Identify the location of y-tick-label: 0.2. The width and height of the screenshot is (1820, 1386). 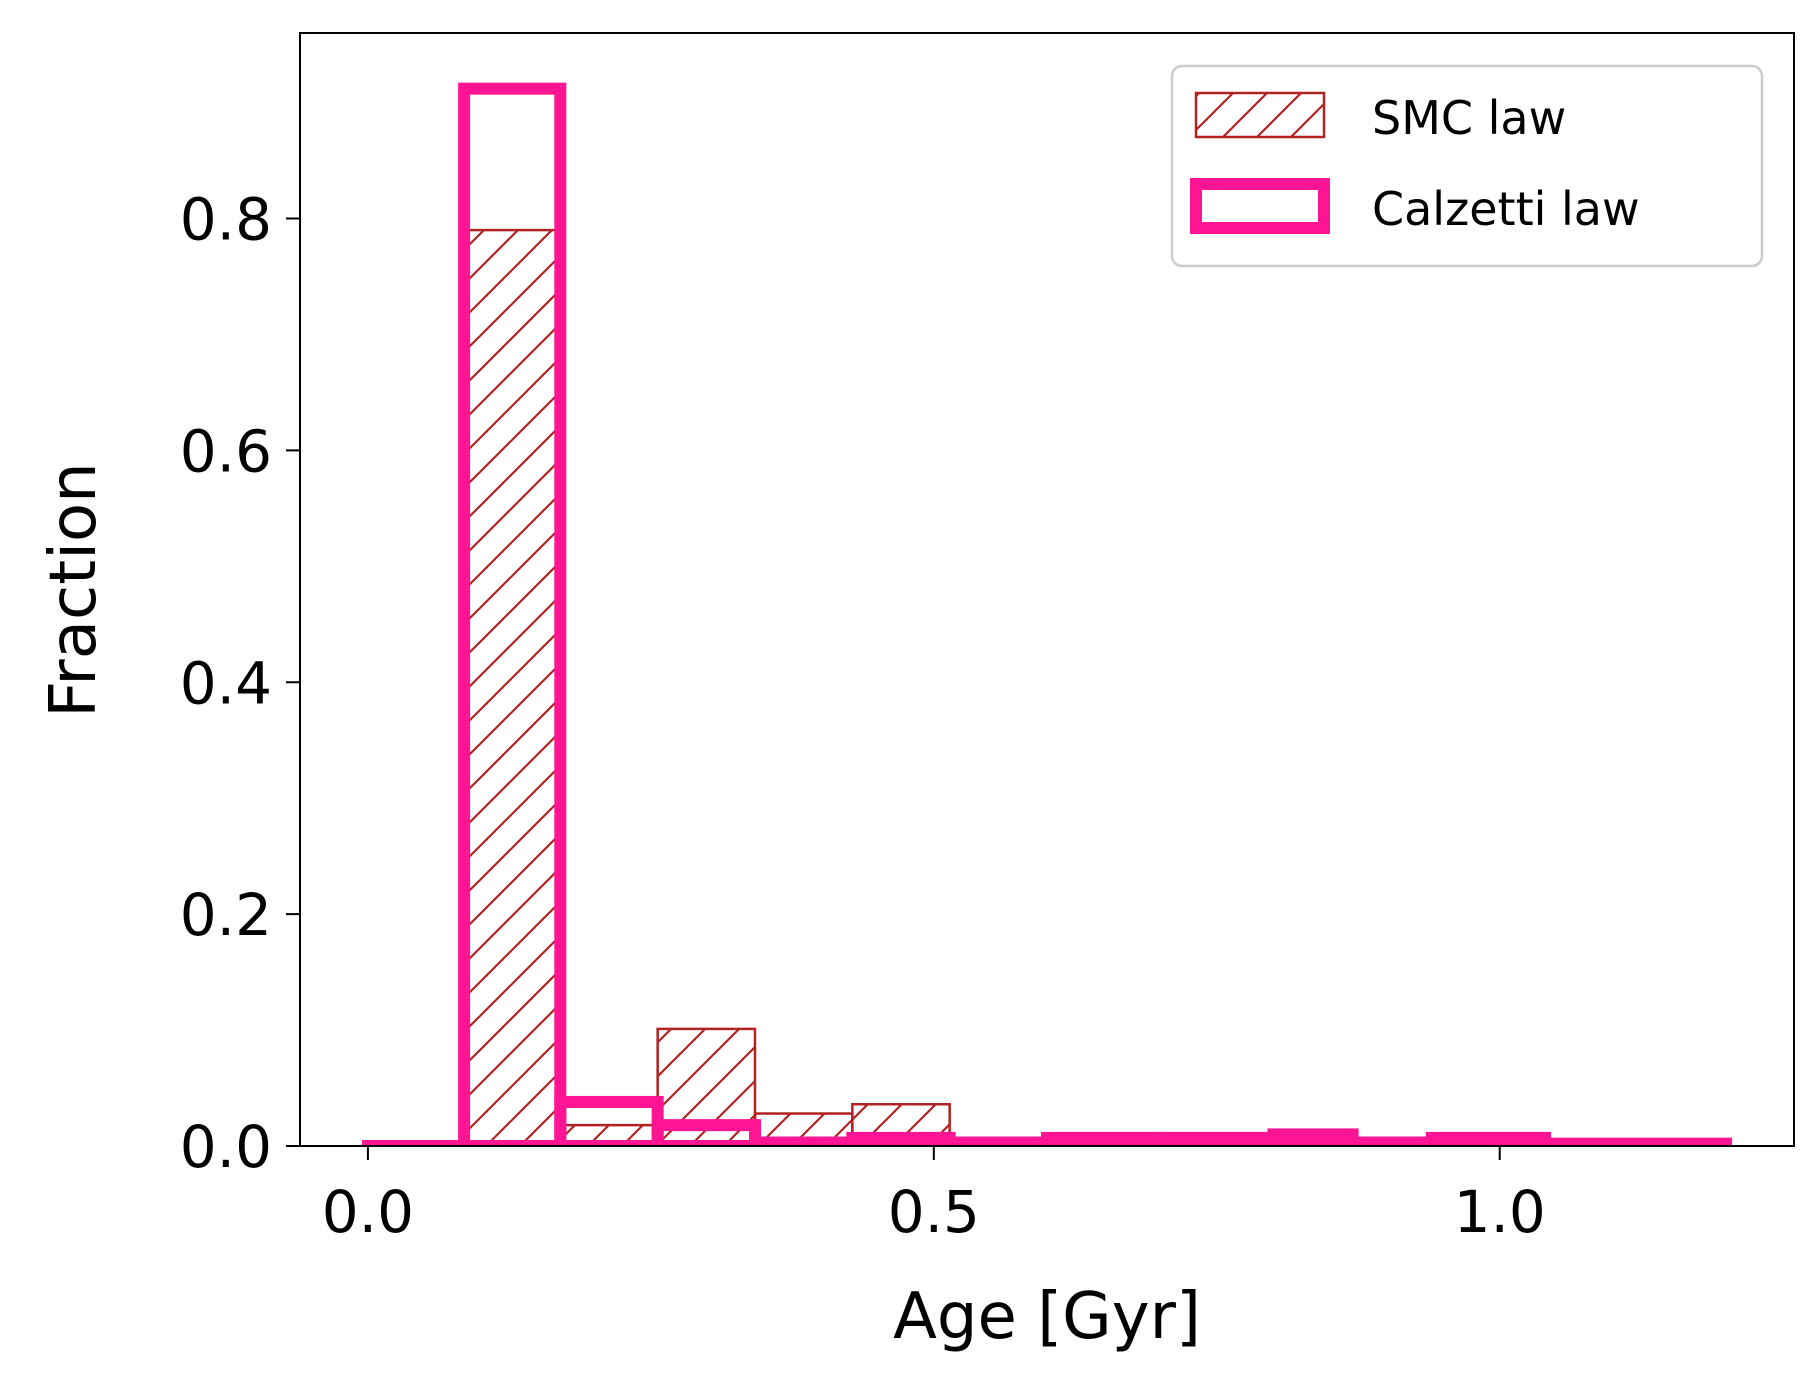
(226, 915).